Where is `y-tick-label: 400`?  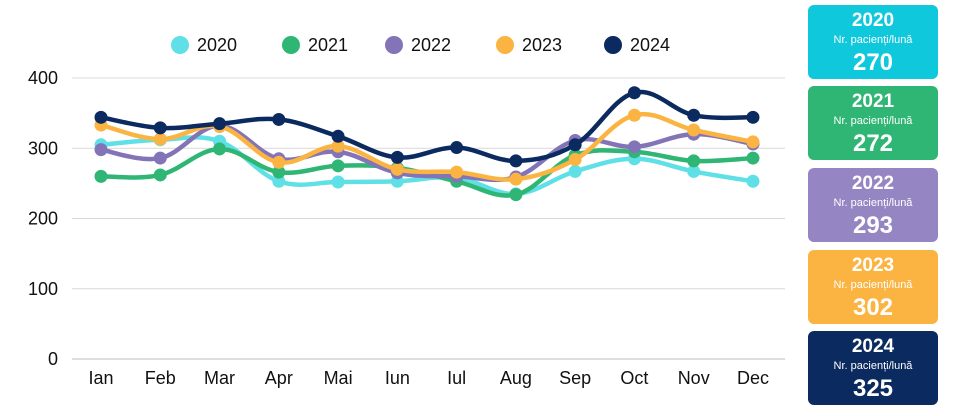
y-tick-label: 400 is located at coordinates (43, 78).